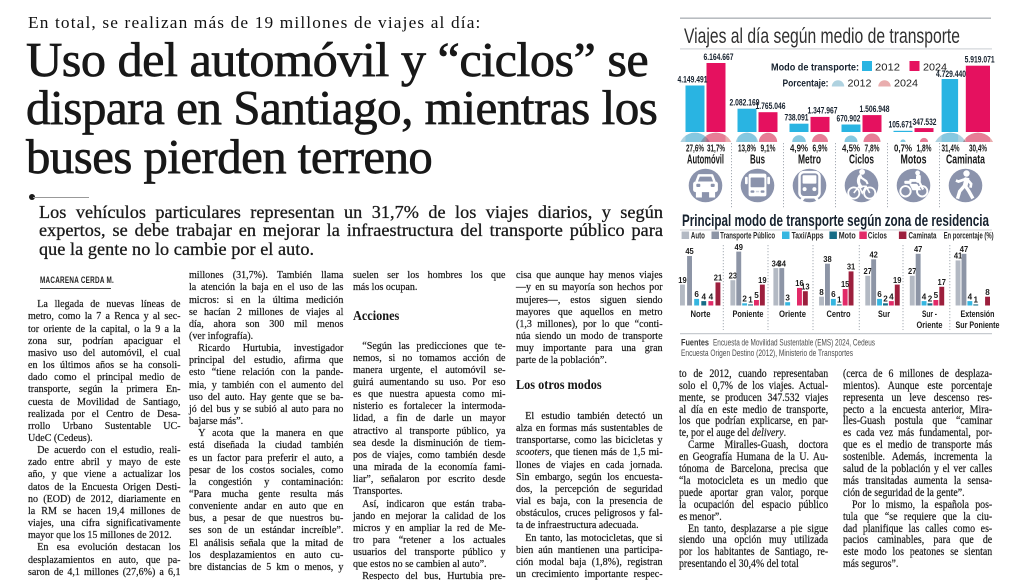 The image size is (1024, 580). What do you see at coordinates (929, 314) in the screenshot?
I see `svg-text: Sur -` at bounding box center [929, 314].